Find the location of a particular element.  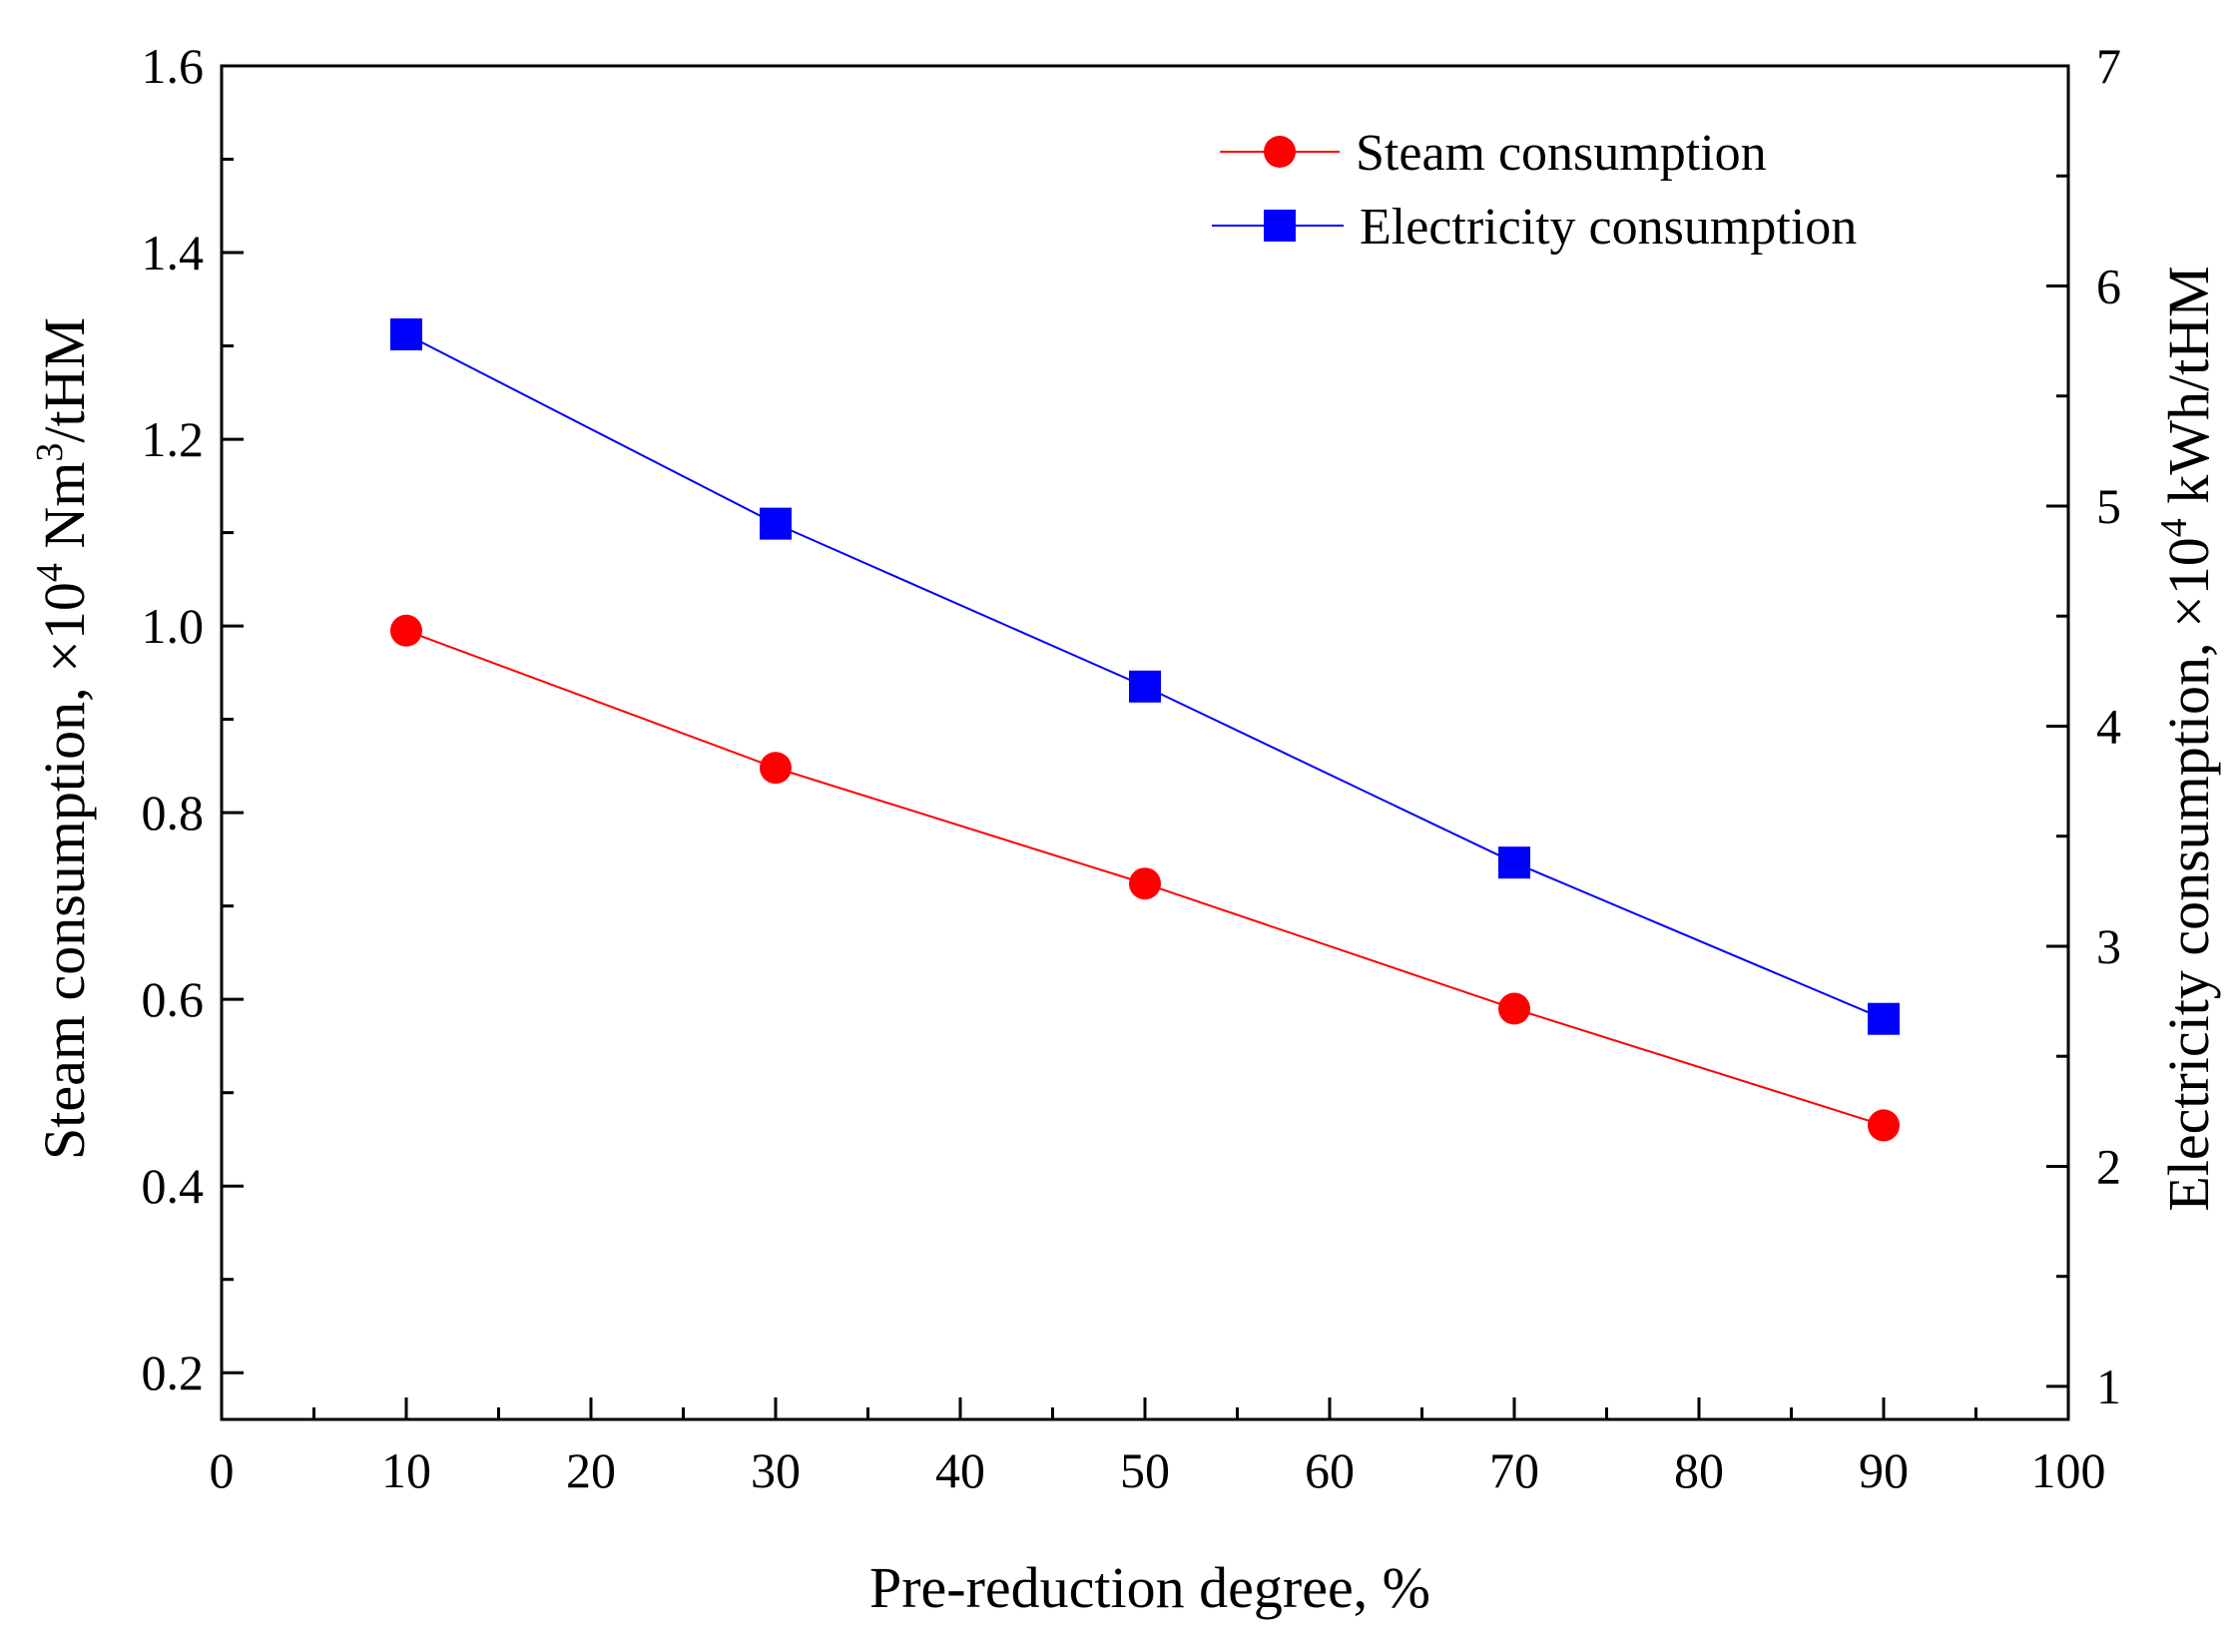

x-axis-title: Pre-reduction degree, % is located at coordinates (1149, 1587).